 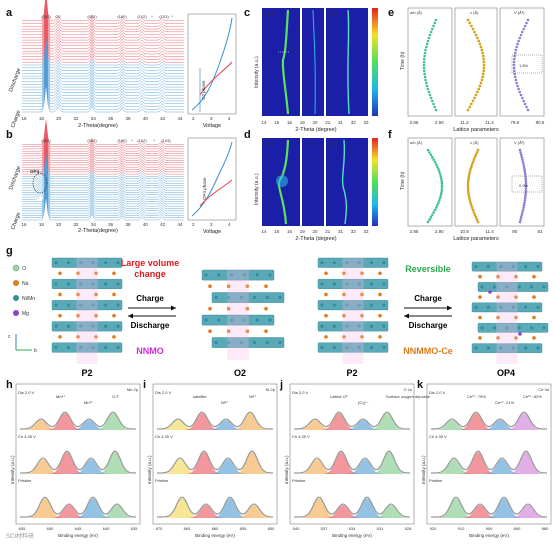 What do you see at coordinates (519, 142) in the screenshot?
I see `column-head: V (Å³)` at bounding box center [519, 142].